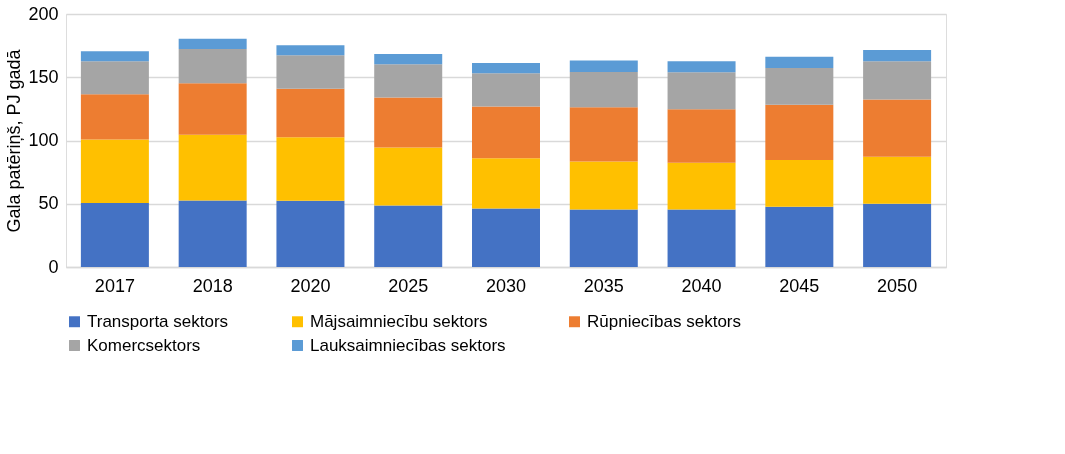  What do you see at coordinates (506, 285) in the screenshot?
I see `x-tick-label: 2030` at bounding box center [506, 285].